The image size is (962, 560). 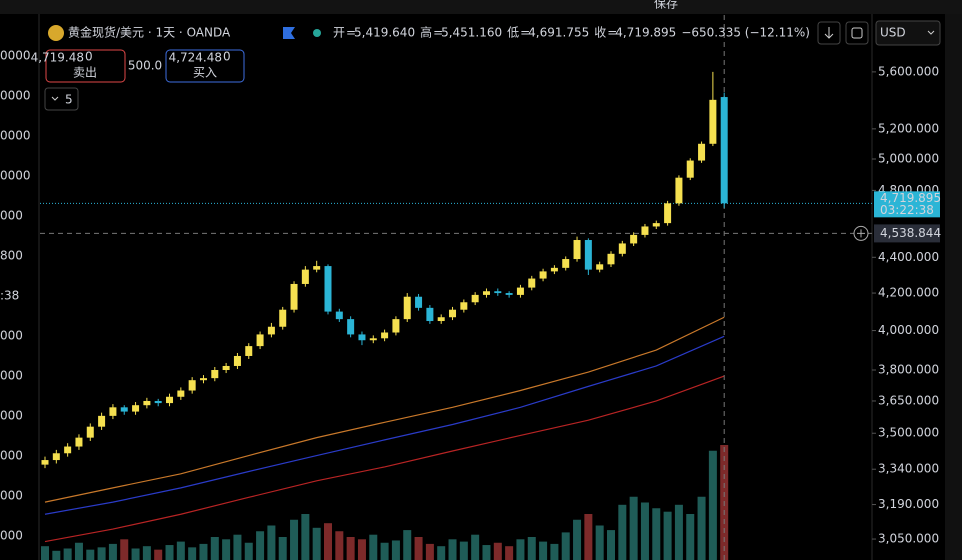 What do you see at coordinates (384, 33) in the screenshot?
I see `ohlc-value: 5,419.640` at bounding box center [384, 33].